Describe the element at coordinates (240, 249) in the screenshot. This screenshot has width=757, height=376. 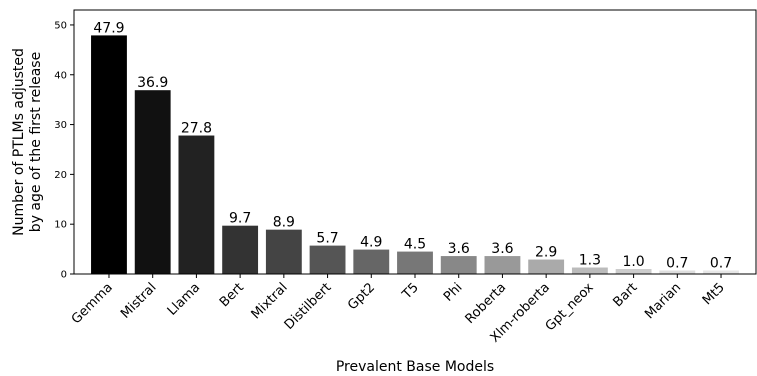
I see `bar-bert` at that location.